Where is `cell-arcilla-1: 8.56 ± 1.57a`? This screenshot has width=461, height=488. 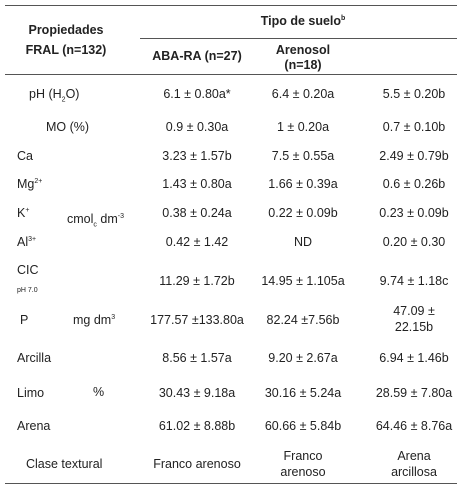 cell-arcilla-1: 8.56 ± 1.57a is located at coordinates (197, 358).